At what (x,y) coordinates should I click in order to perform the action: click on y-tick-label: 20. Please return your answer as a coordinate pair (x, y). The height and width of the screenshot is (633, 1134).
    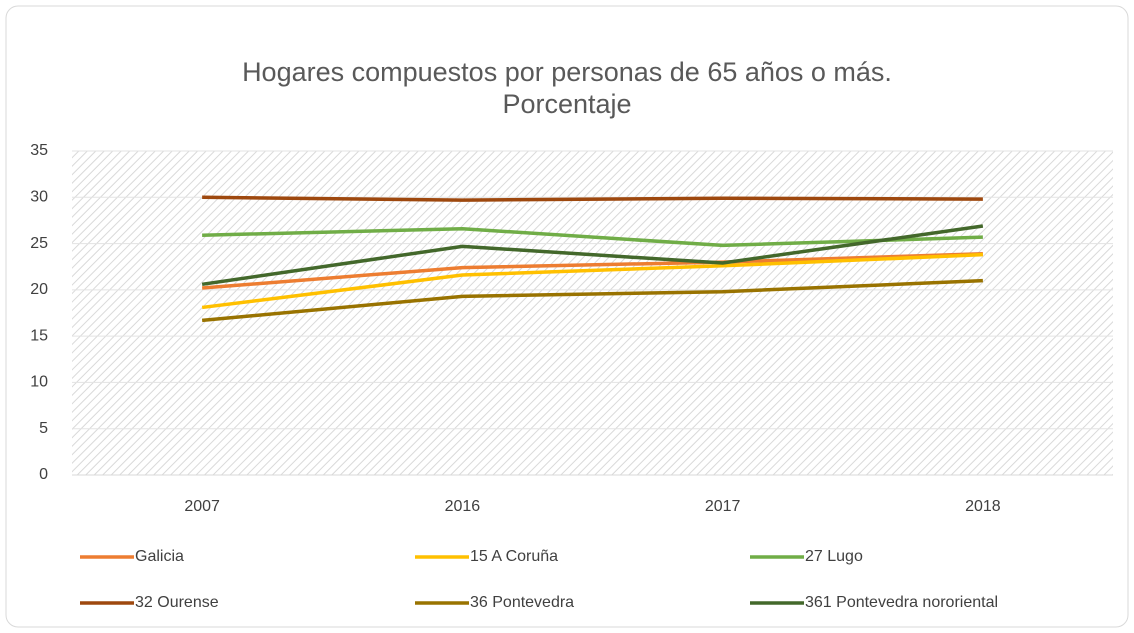
    Looking at the image, I should click on (39, 289).